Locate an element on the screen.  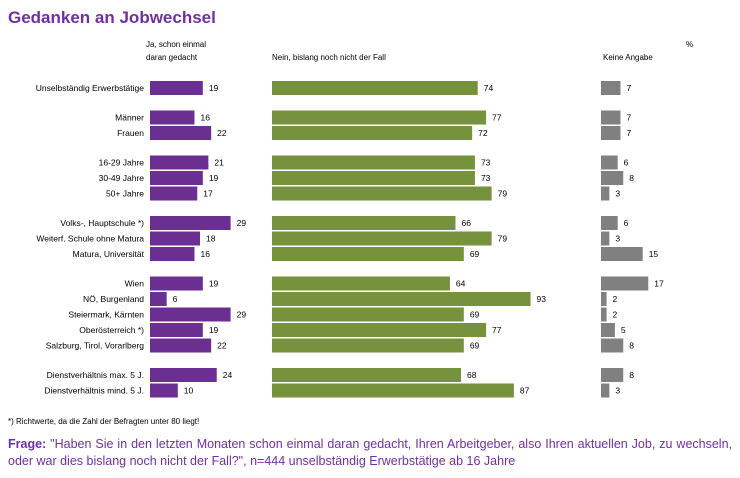
data-label: 68 is located at coordinates (472, 375).